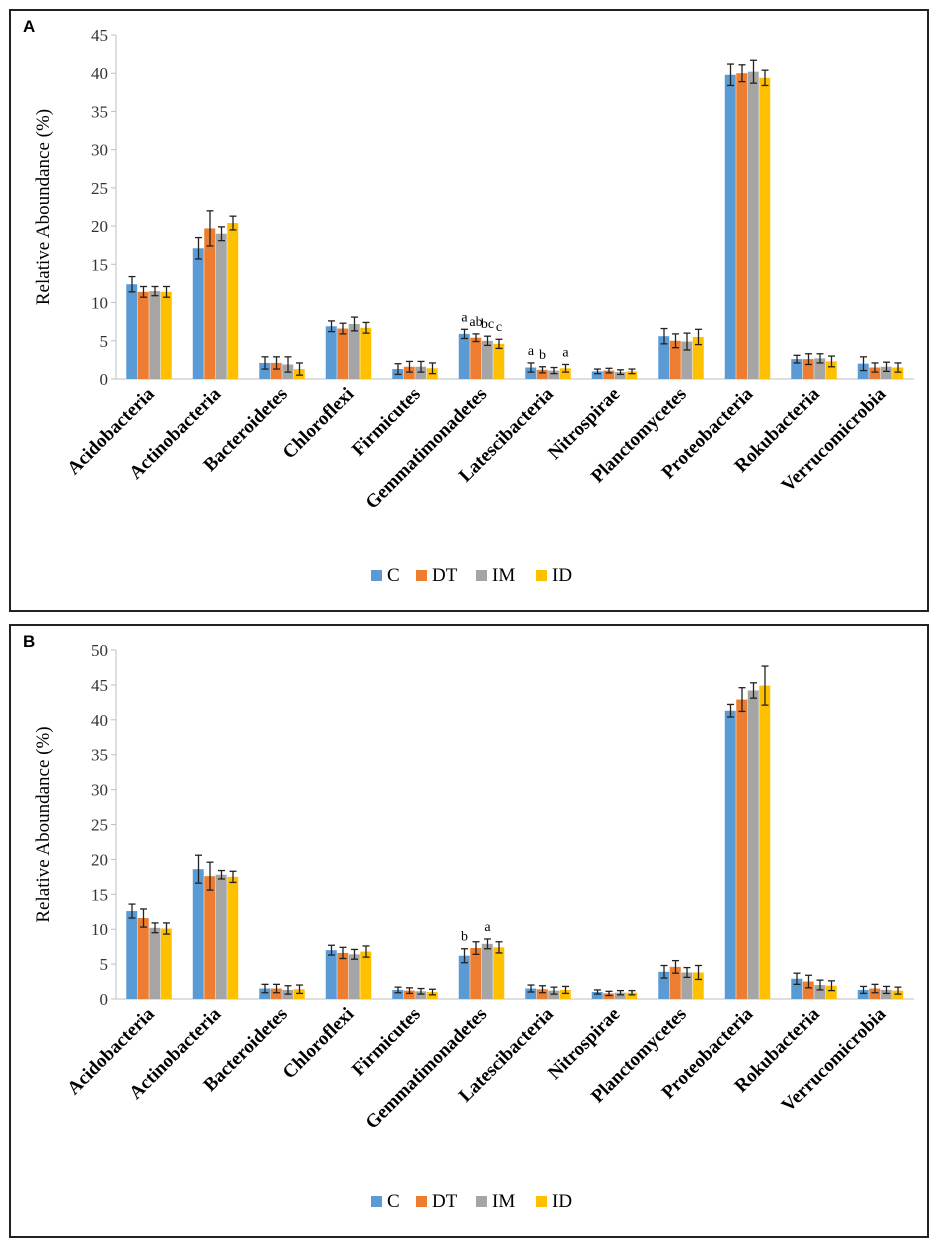  I want to click on significance-letter: c, so click(499, 327).